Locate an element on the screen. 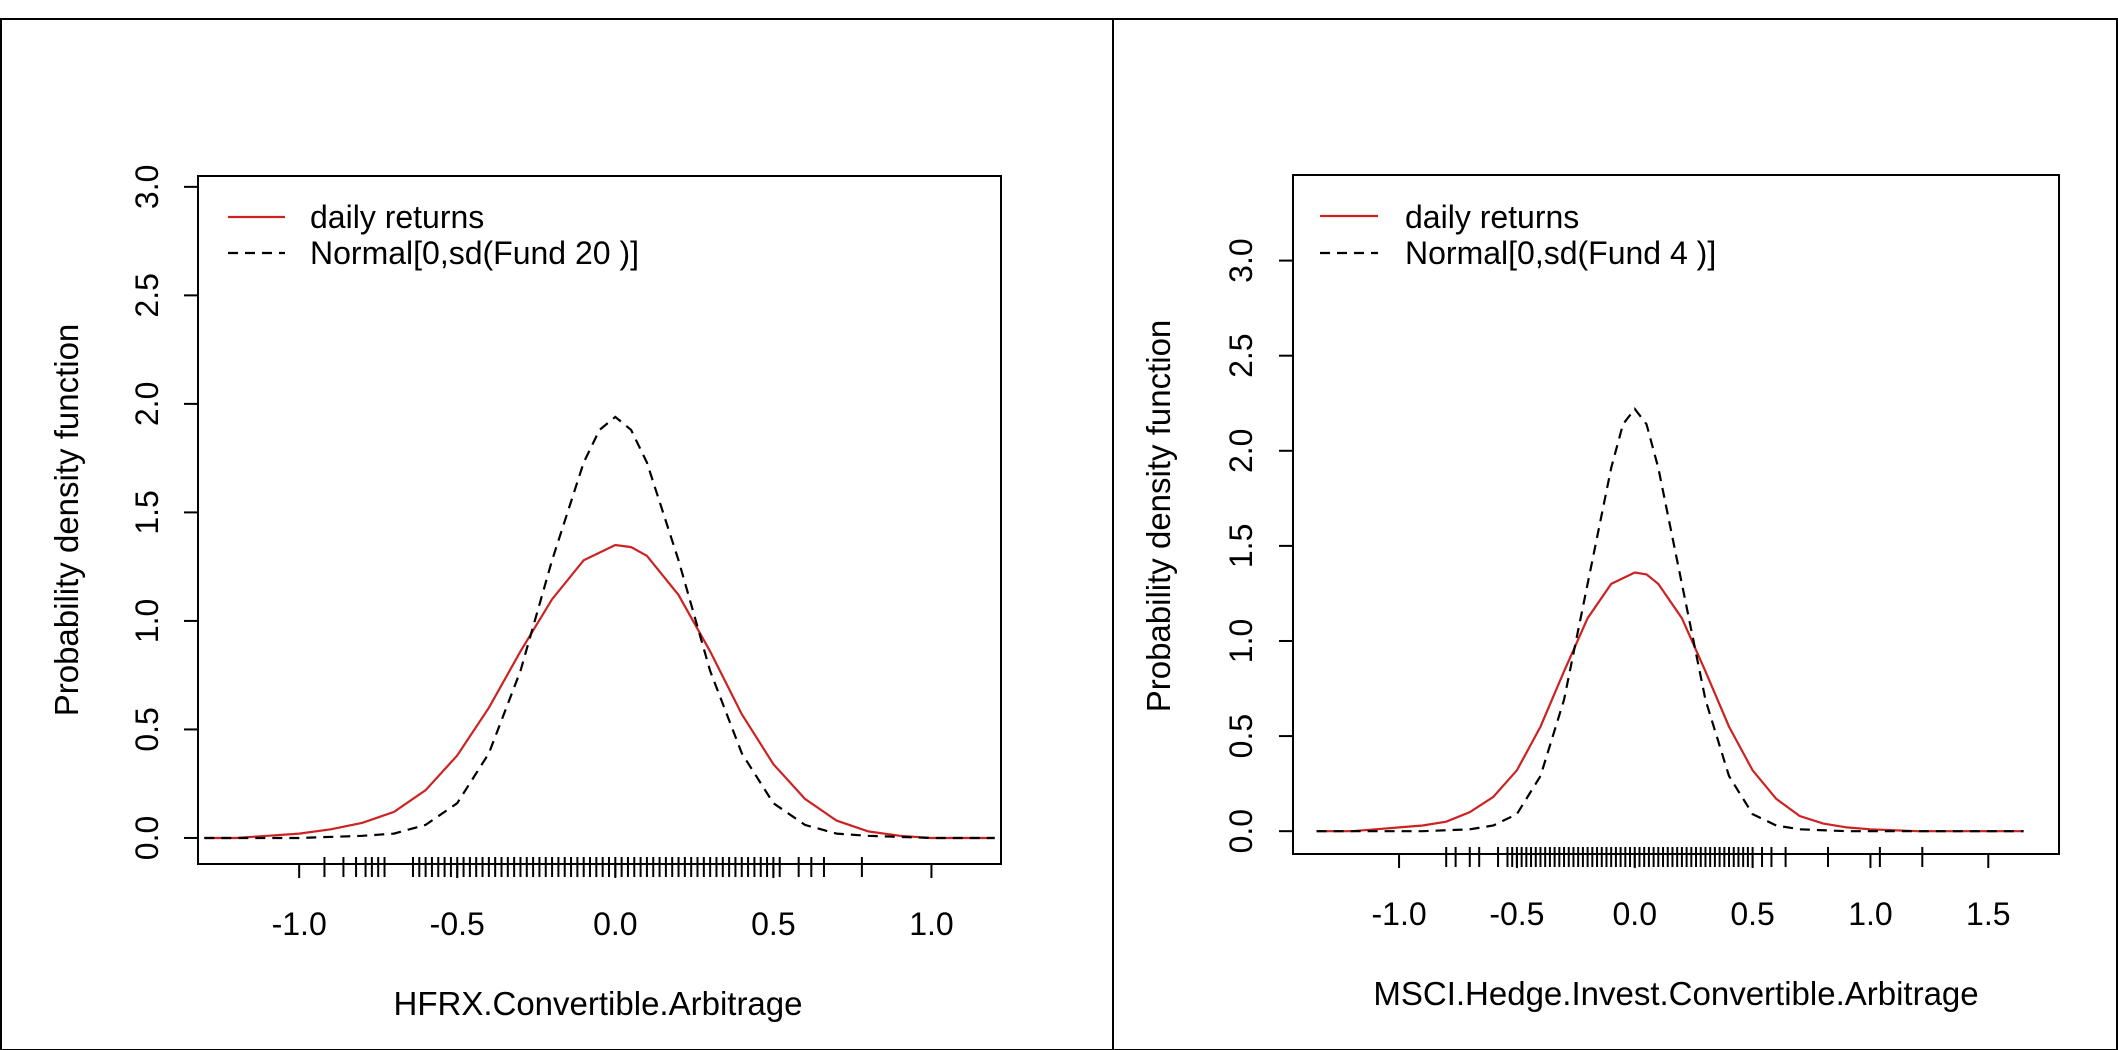 The width and height of the screenshot is (2118, 1050). right-normal-curve is located at coordinates (1670, 620).